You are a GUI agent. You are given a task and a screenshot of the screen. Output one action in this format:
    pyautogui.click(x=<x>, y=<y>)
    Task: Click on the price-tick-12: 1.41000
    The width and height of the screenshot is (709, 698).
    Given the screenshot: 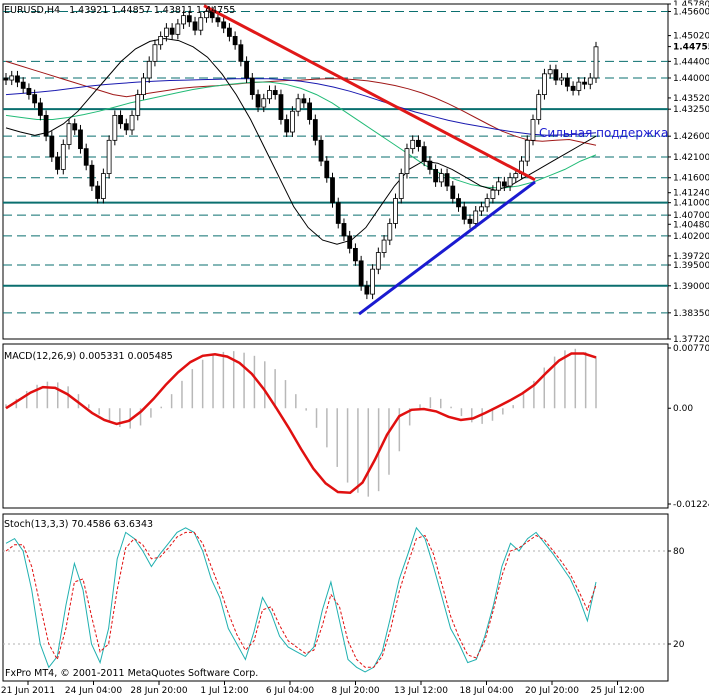 What is the action you would take?
    pyautogui.click(x=691, y=204)
    